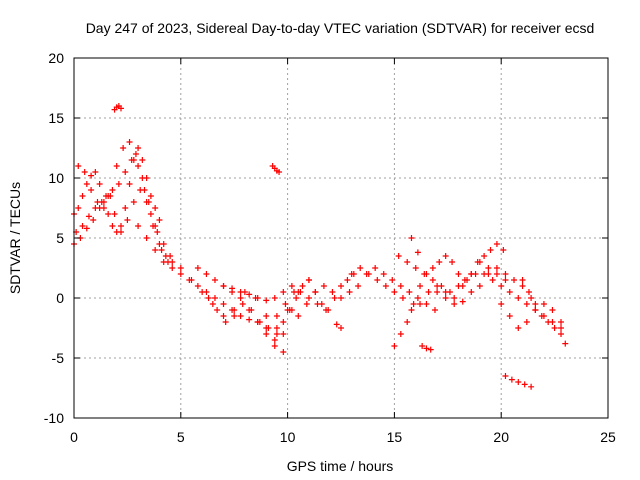  What do you see at coordinates (276, 169) in the screenshot?
I see `series-s19` at bounding box center [276, 169].